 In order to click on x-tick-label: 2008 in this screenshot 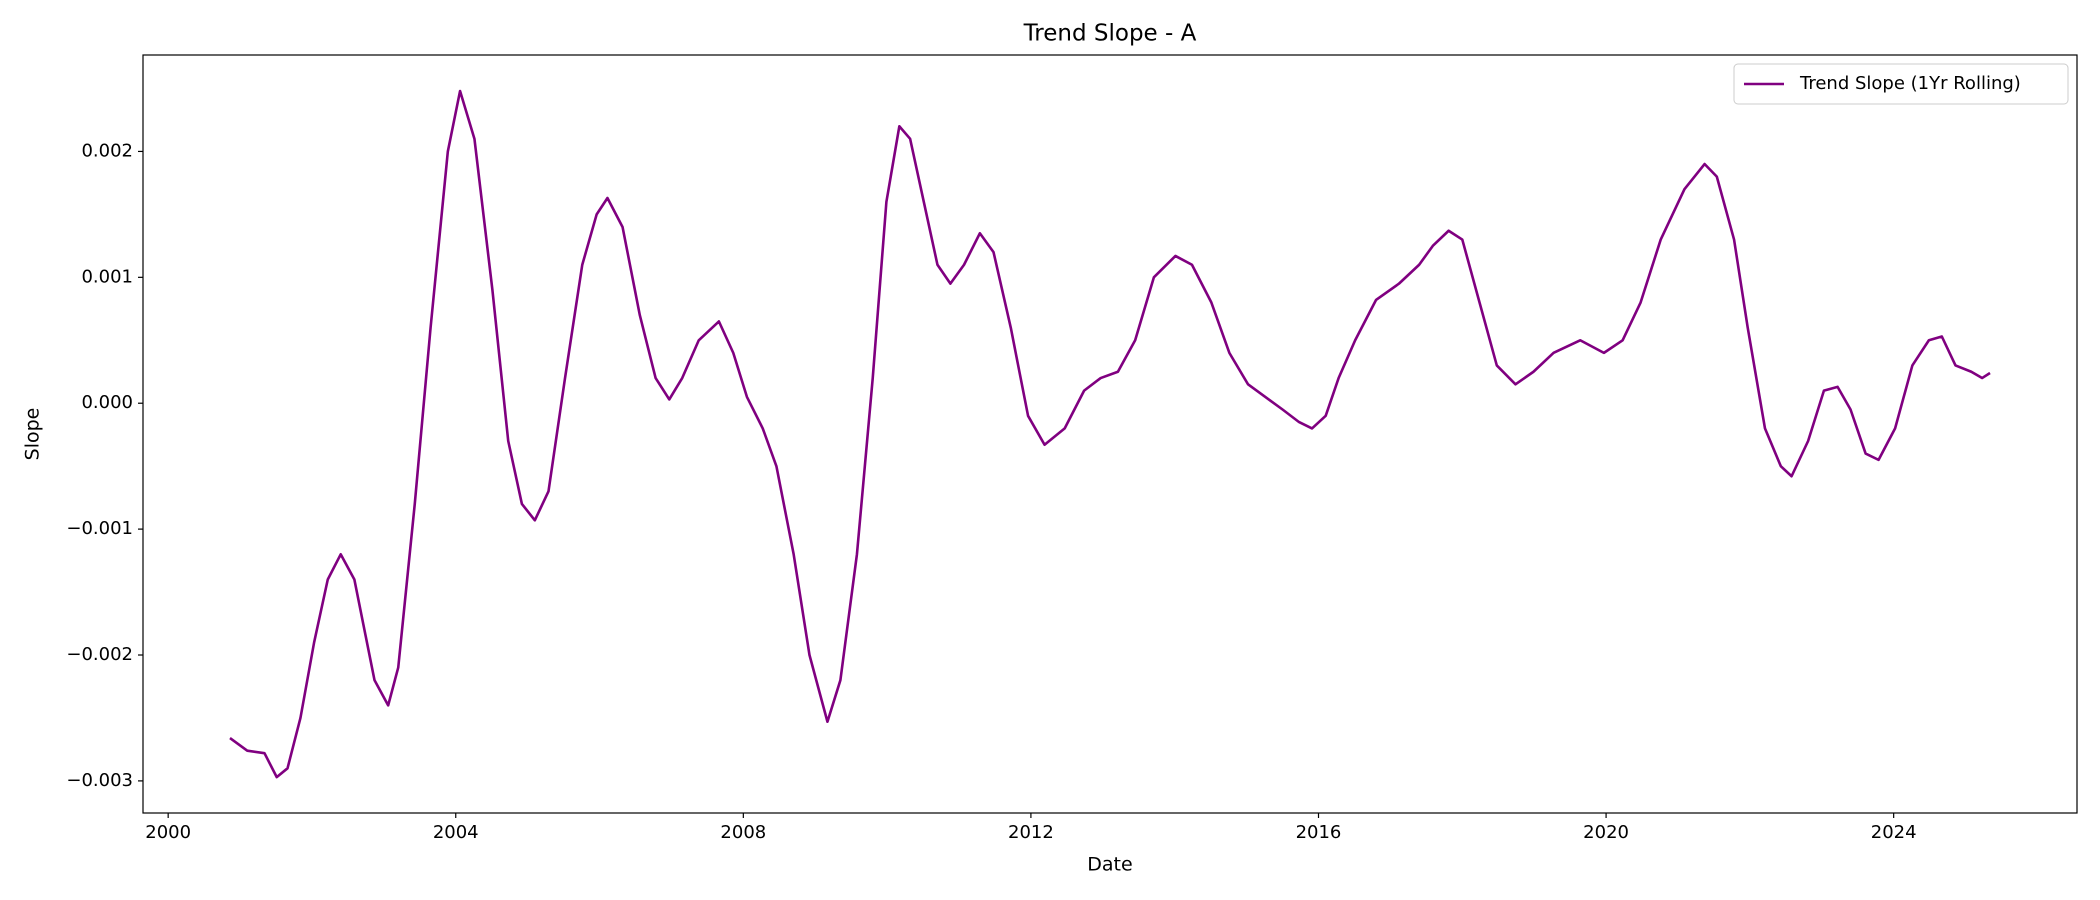, I will do `click(743, 832)`.